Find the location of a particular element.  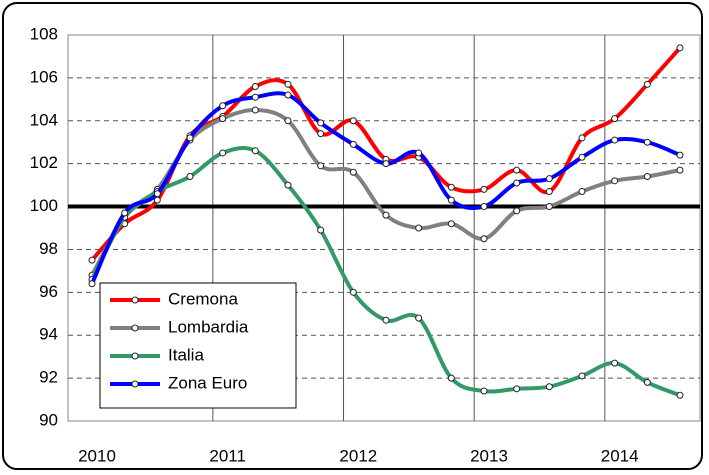

y-tick-label: 102 is located at coordinates (44, 162).